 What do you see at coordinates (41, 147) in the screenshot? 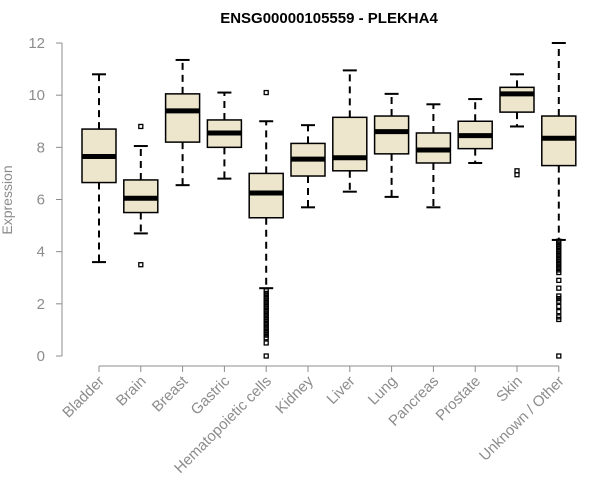
I see `y-tick-label: 8` at bounding box center [41, 147].